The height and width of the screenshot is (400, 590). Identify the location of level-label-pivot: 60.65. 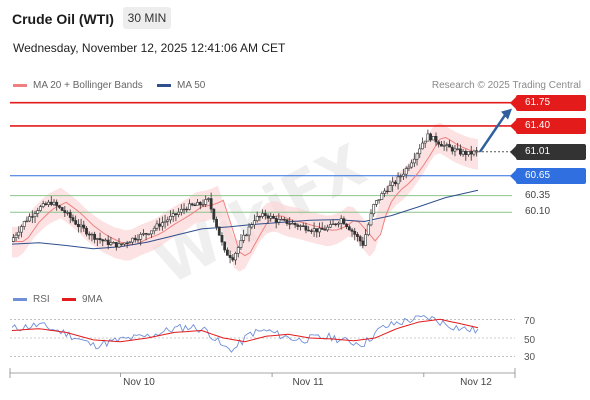
(548, 175).